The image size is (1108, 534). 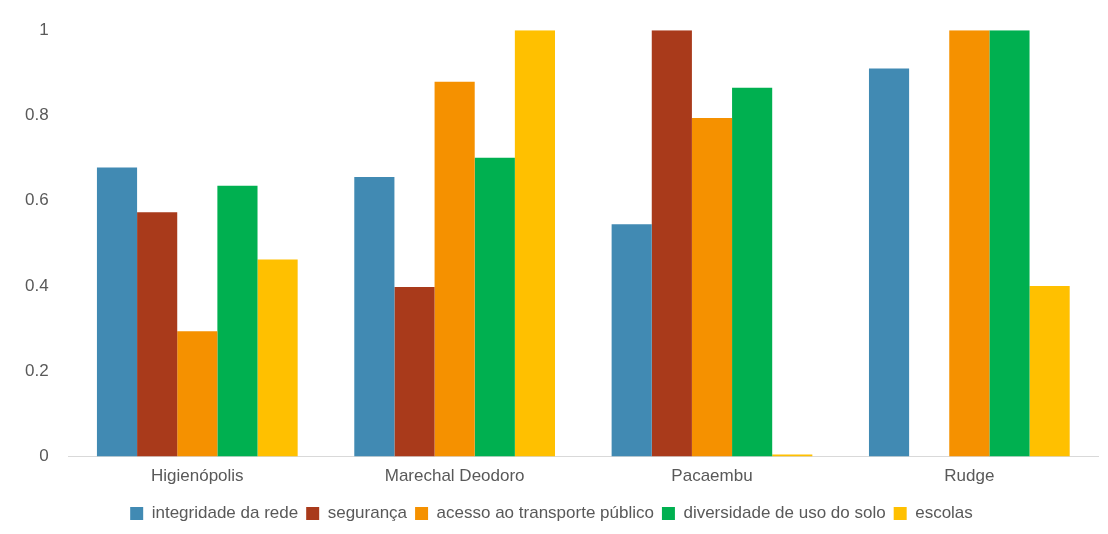 I want to click on y-tick-label: 0, so click(x=44, y=456).